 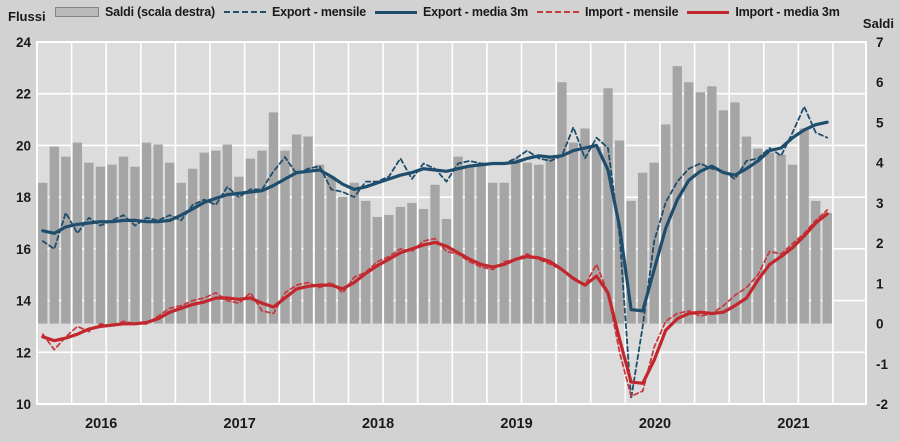 What do you see at coordinates (880, 122) in the screenshot?
I see `right-axis-tick: 5` at bounding box center [880, 122].